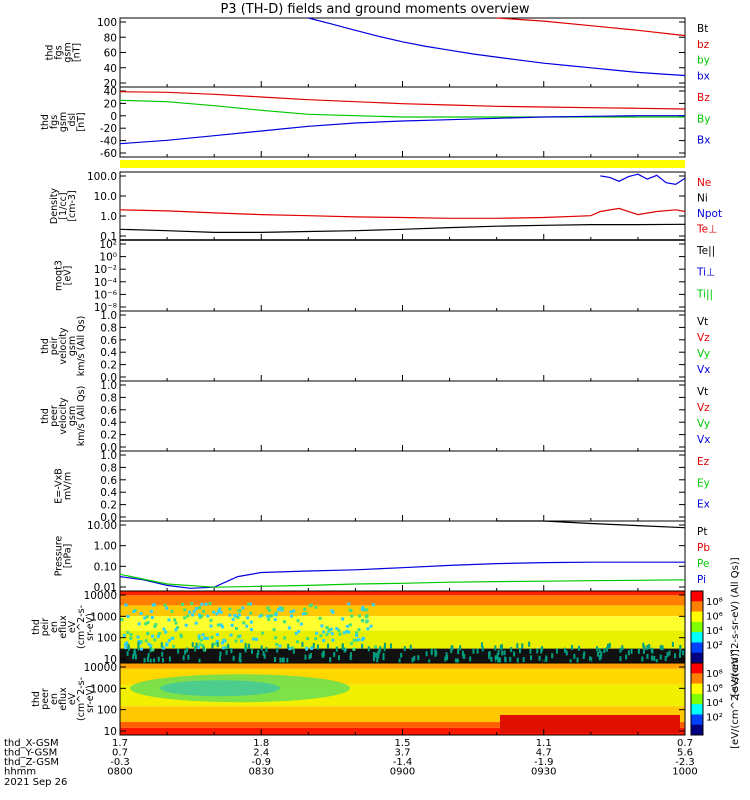 Image resolution: width=750 pixels, height=800 pixels. What do you see at coordinates (108, 456) in the screenshot?
I see `y-tick-label: 1.0` at bounding box center [108, 456].